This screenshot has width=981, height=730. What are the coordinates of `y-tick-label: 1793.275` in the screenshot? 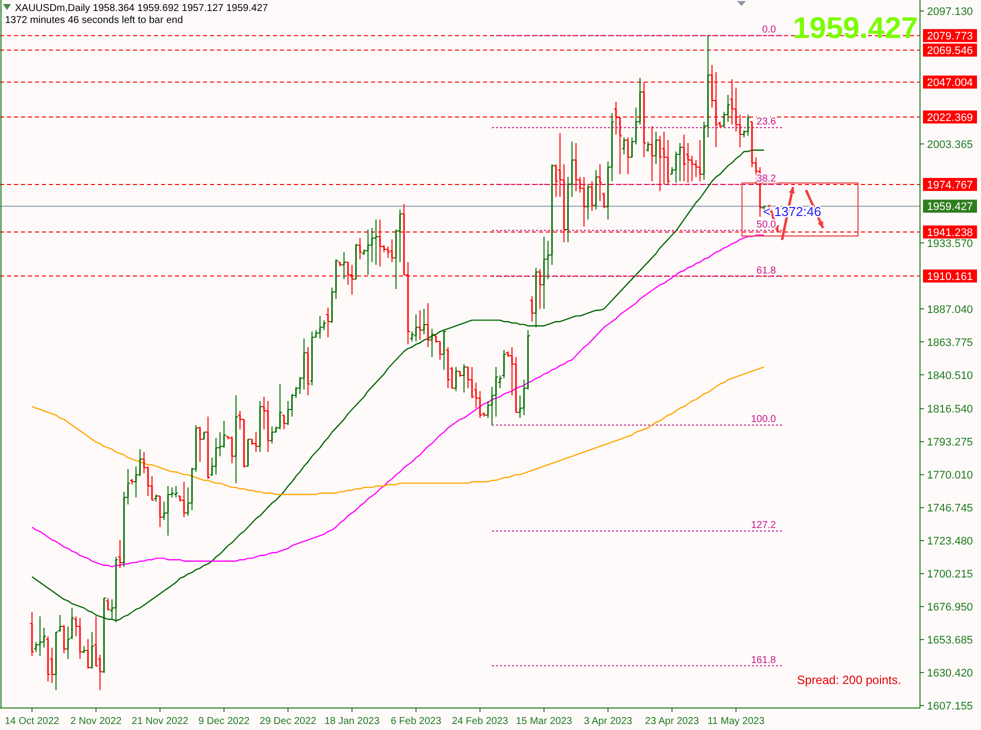 It's located at (950, 442).